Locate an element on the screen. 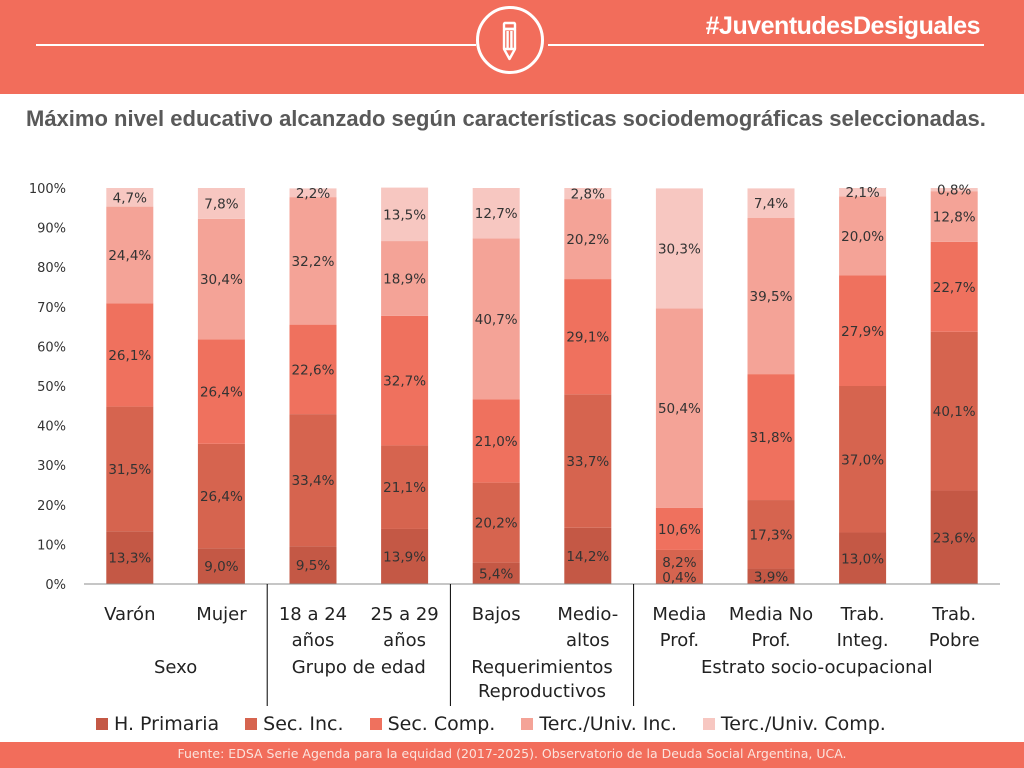 The image size is (1024, 768). data-label: 9,0% is located at coordinates (221, 567).